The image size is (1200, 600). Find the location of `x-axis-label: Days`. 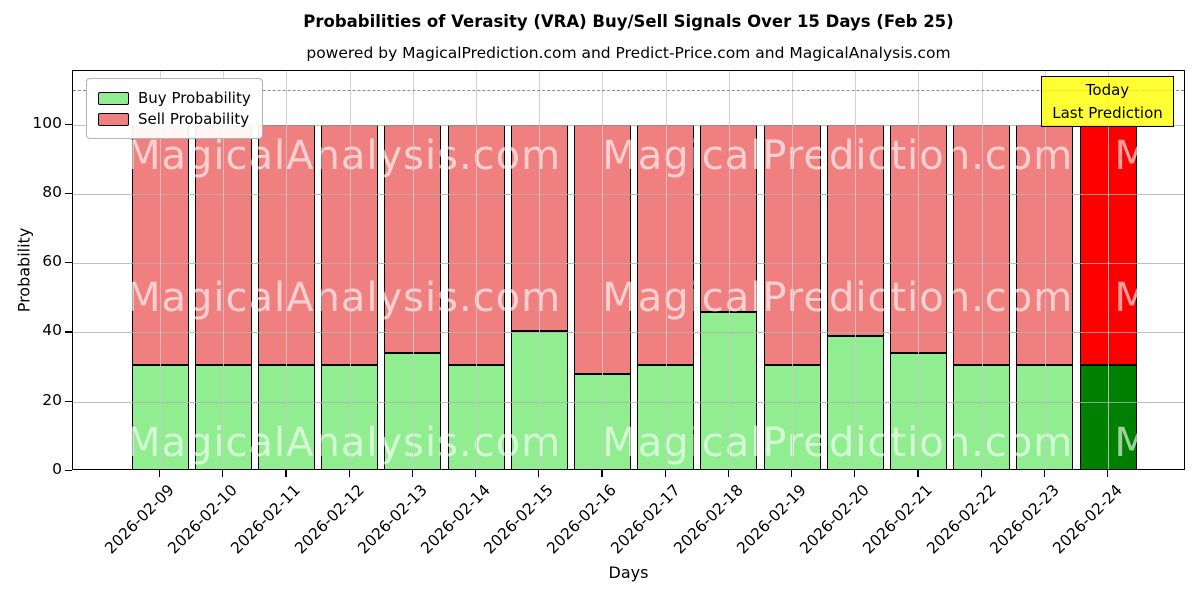

x-axis-label: Days is located at coordinates (628, 572).